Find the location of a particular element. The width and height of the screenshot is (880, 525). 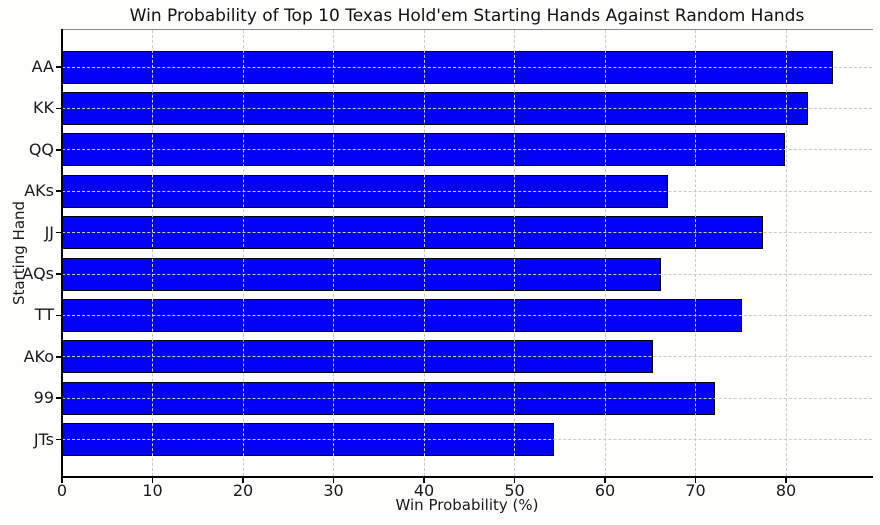

x-axis-spine is located at coordinates (467, 477).